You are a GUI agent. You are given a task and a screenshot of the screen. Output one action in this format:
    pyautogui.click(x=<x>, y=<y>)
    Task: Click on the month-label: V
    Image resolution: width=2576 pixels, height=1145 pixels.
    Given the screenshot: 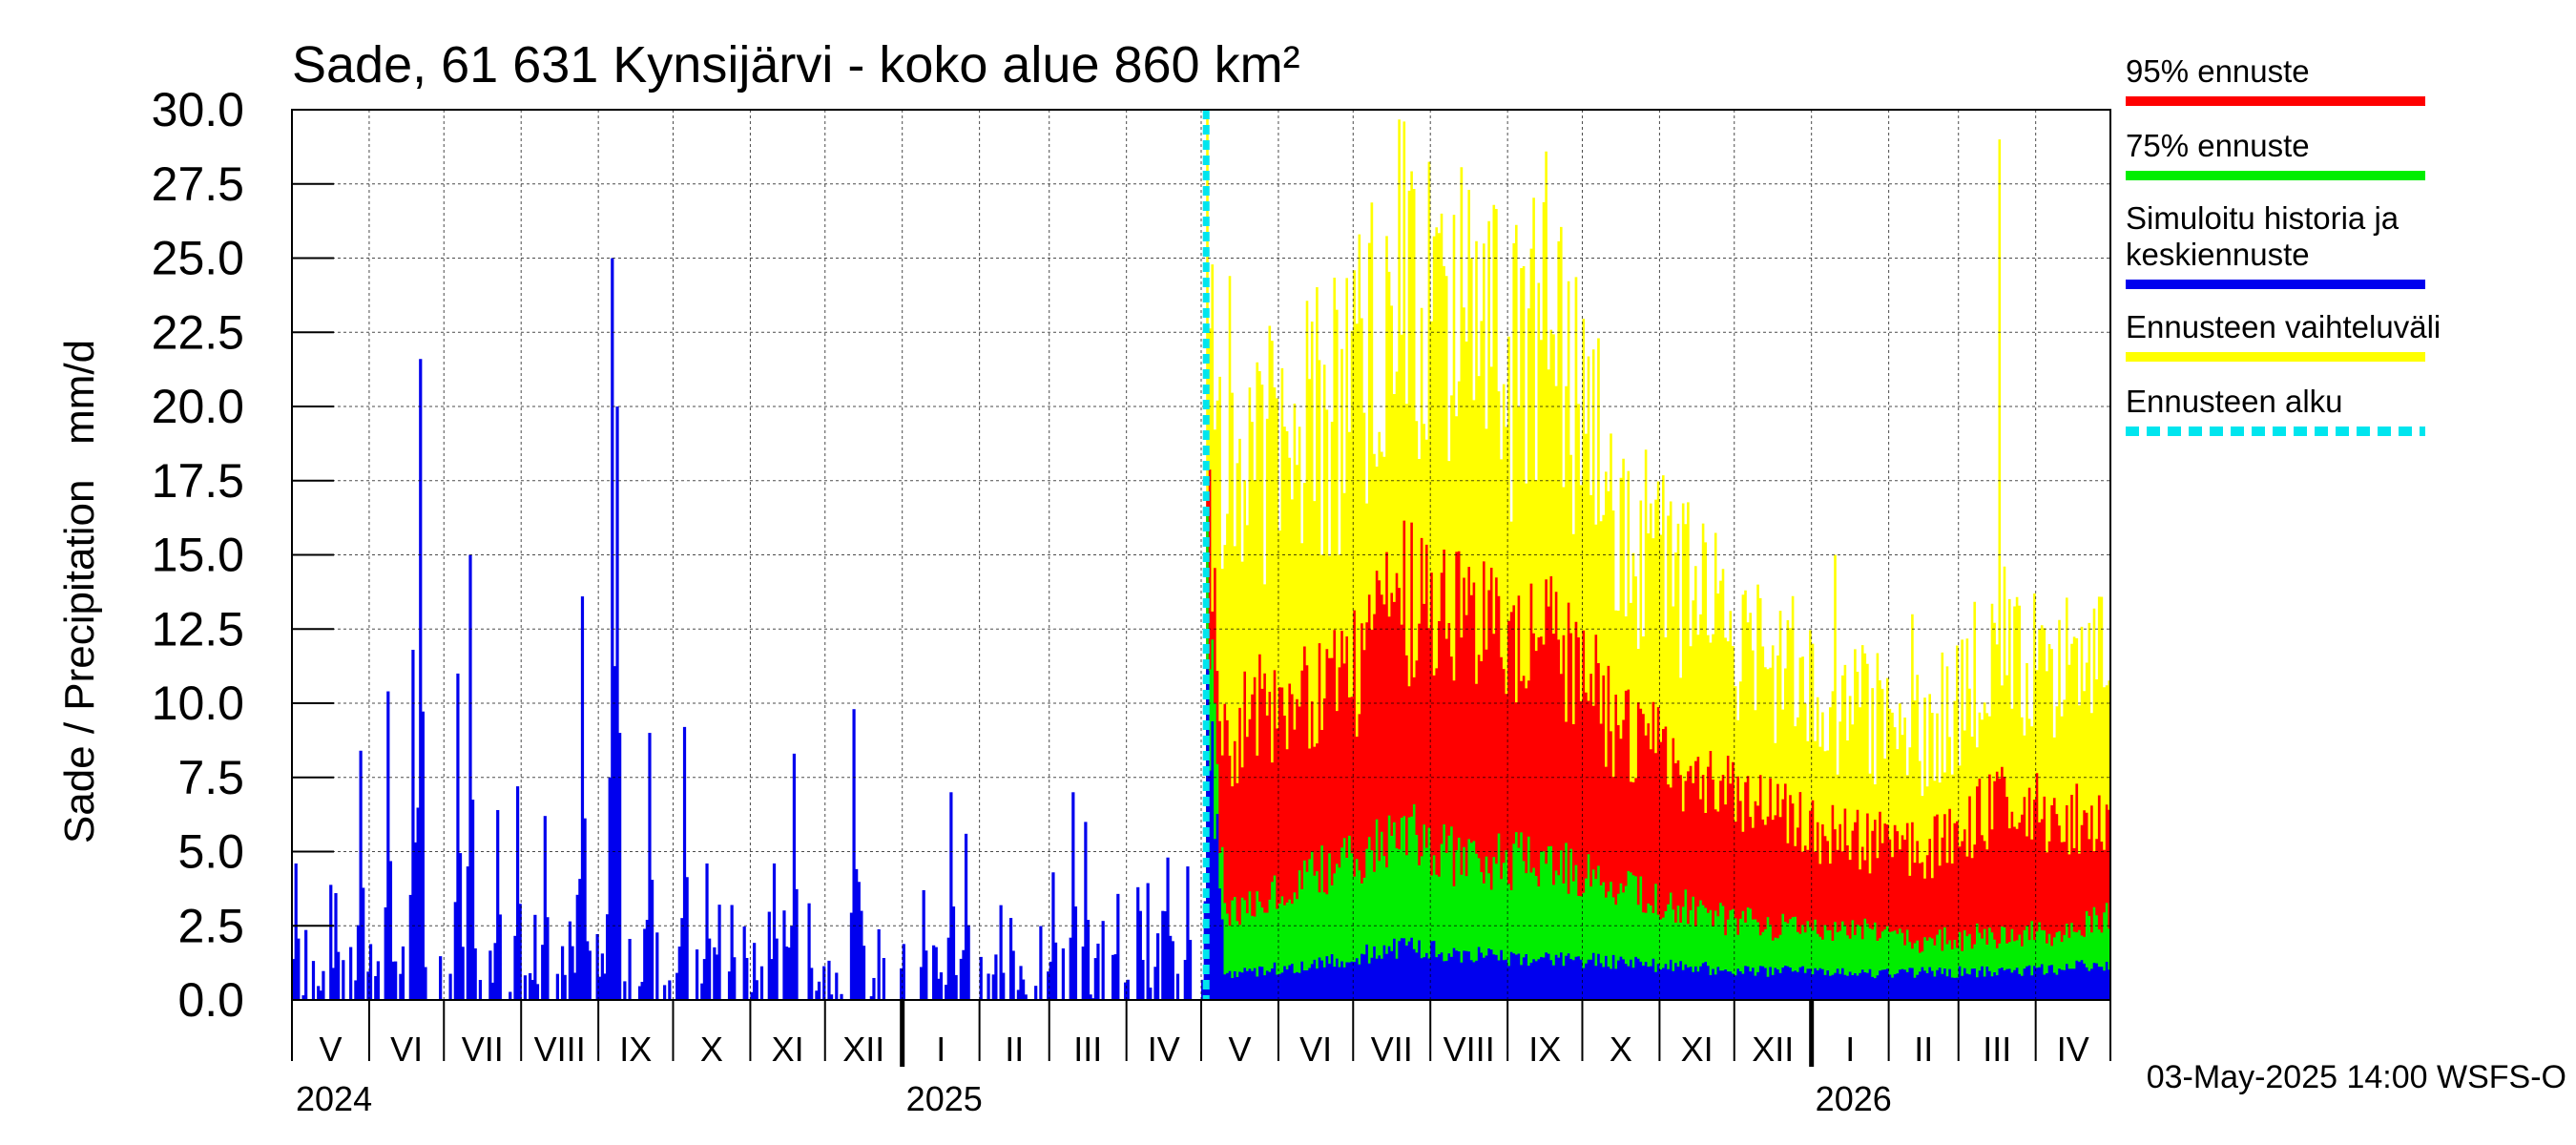 What is the action you would take?
    pyautogui.click(x=330, y=1049)
    